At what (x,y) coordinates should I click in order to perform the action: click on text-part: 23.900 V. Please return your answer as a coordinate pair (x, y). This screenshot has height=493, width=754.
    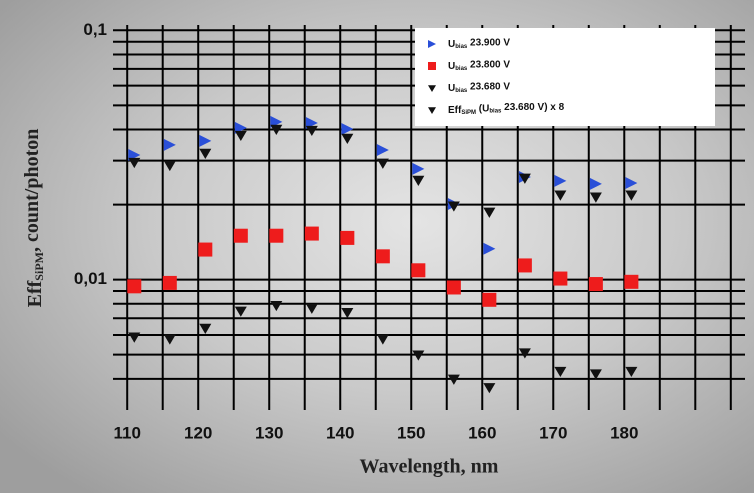
    Looking at the image, I should click on (488, 42).